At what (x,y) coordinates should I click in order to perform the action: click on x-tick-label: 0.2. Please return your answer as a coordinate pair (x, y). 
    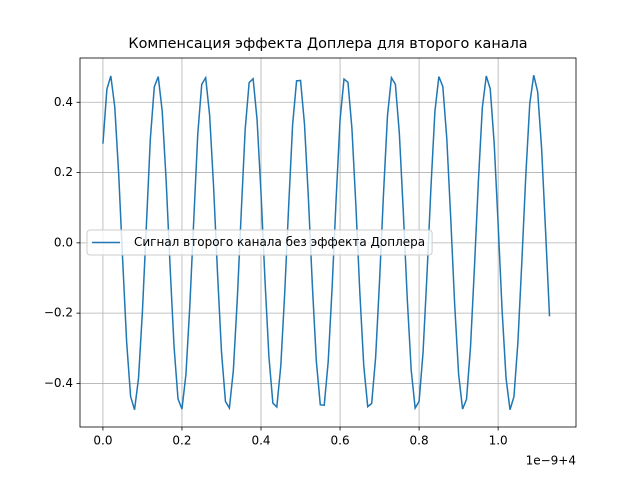
    Looking at the image, I should click on (181, 441).